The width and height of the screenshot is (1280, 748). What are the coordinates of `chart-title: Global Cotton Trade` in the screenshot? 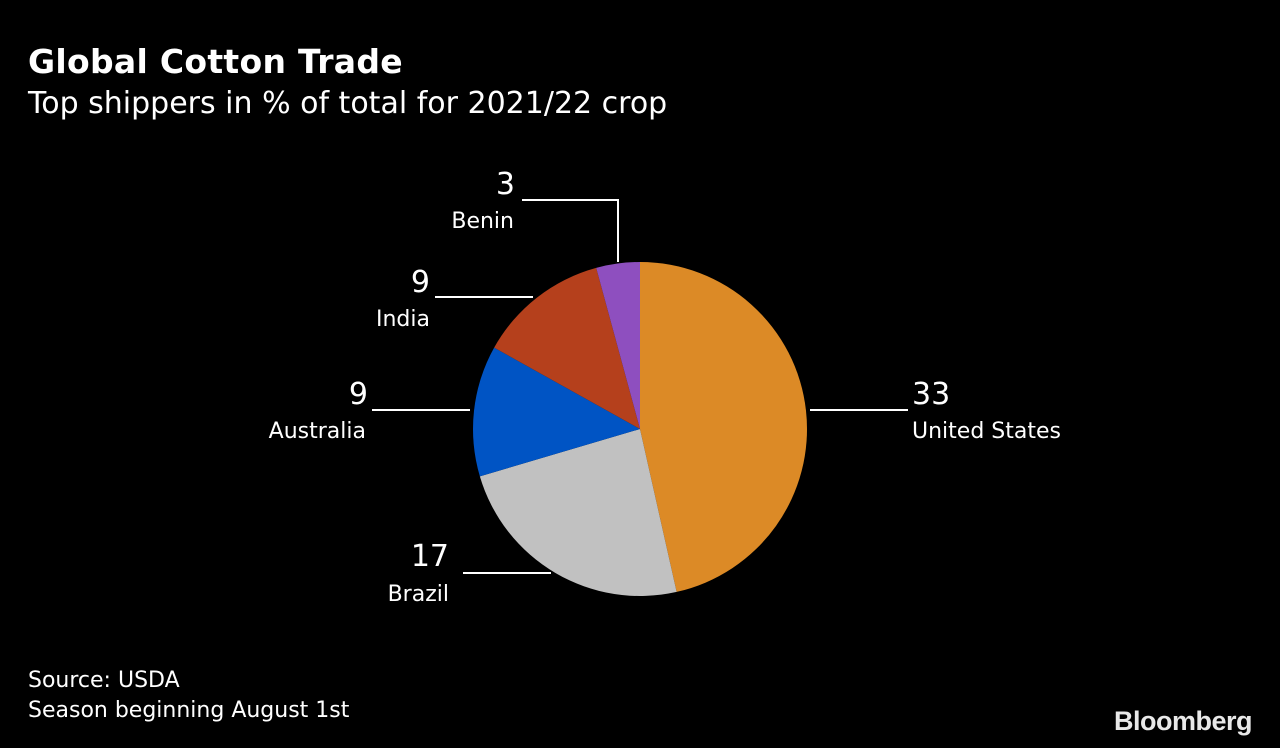 It's located at (215, 61).